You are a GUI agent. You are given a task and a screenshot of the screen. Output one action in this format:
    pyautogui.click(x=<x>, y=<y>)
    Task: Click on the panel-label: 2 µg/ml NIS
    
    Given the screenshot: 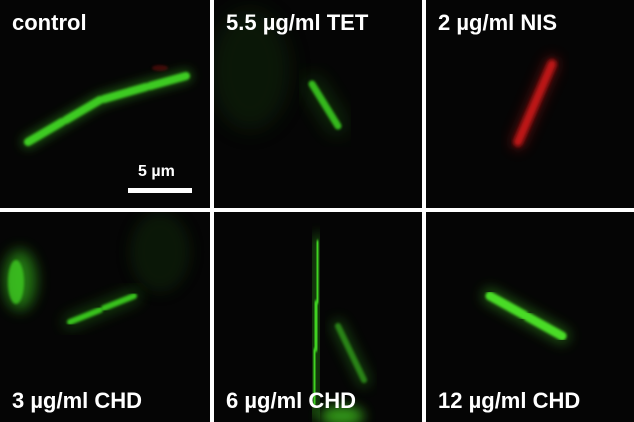 What is the action you would take?
    pyautogui.click(x=498, y=22)
    